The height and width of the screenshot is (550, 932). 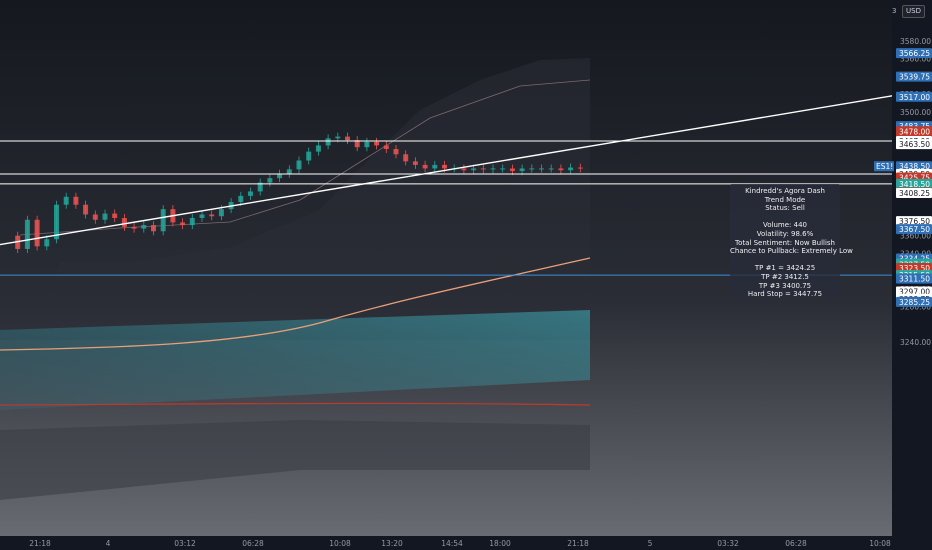 I want to click on symbol-tag-label: ES1!, so click(x=884, y=166).